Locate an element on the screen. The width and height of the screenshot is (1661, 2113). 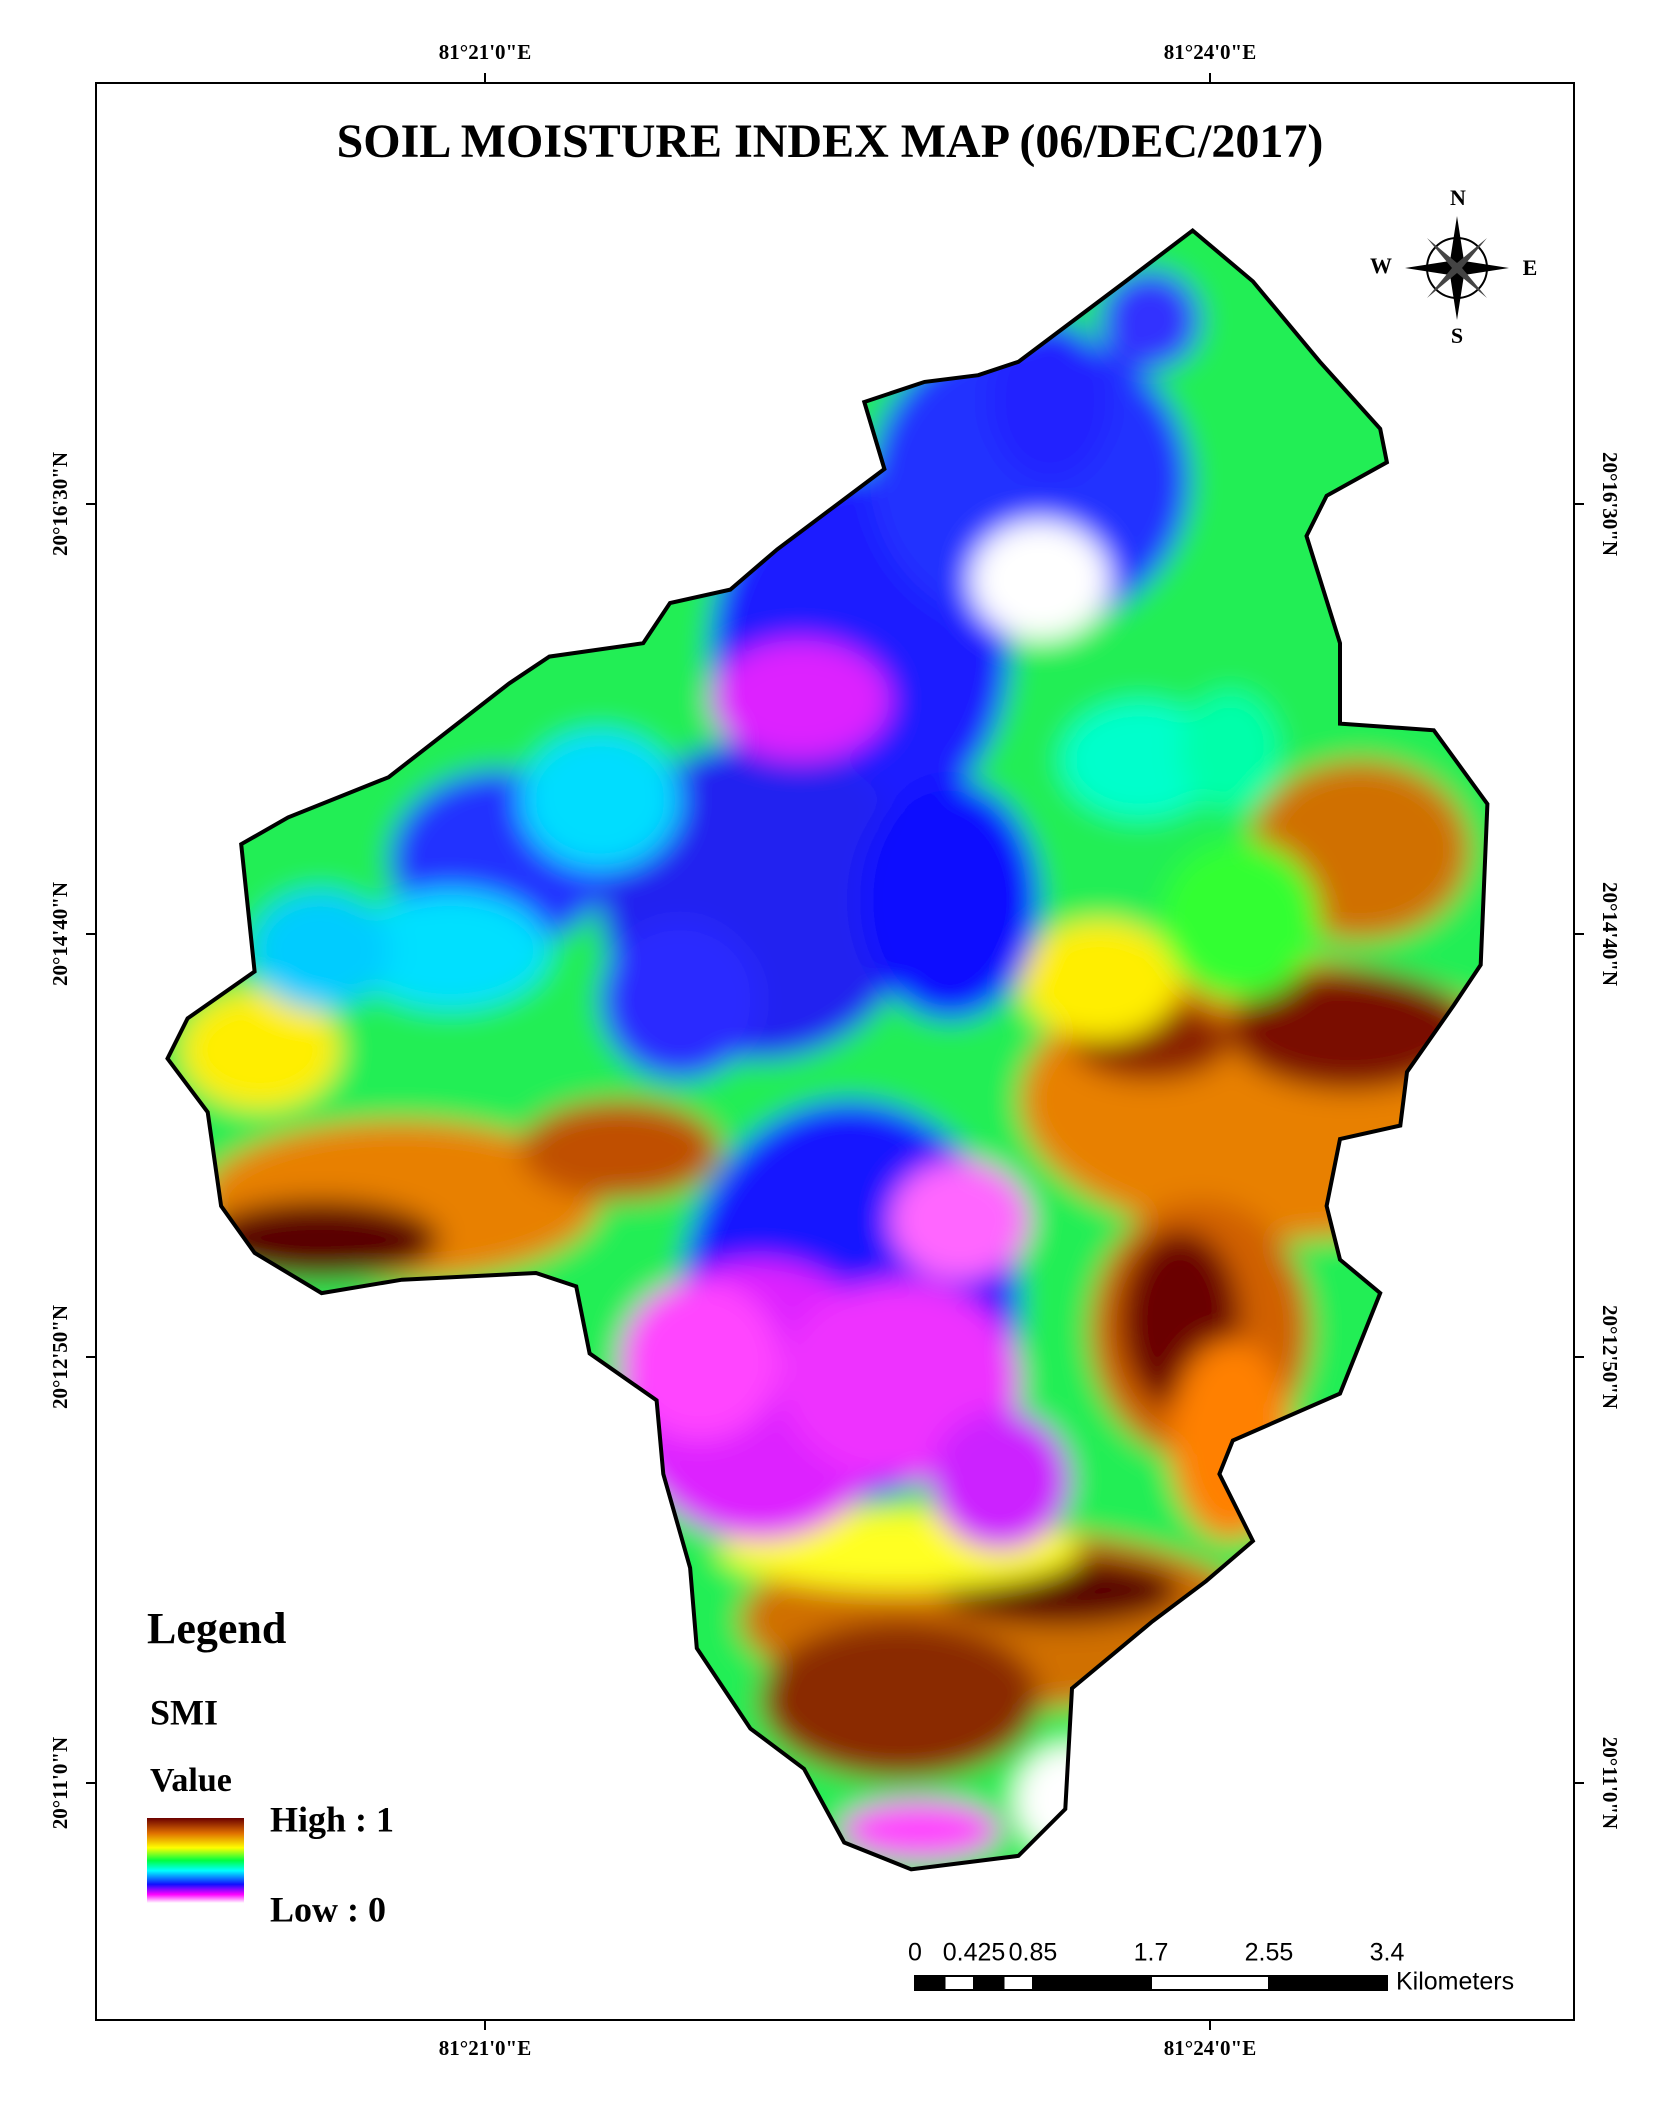
lat-label-left: 20°12'50"N is located at coordinates (60, 1357).